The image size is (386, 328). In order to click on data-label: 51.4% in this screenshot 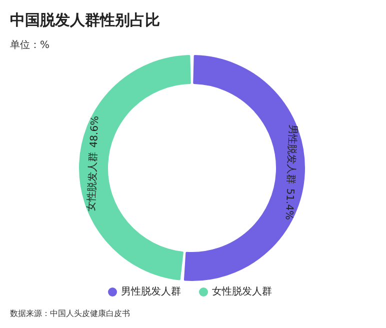, I will do `click(289, 204)`.